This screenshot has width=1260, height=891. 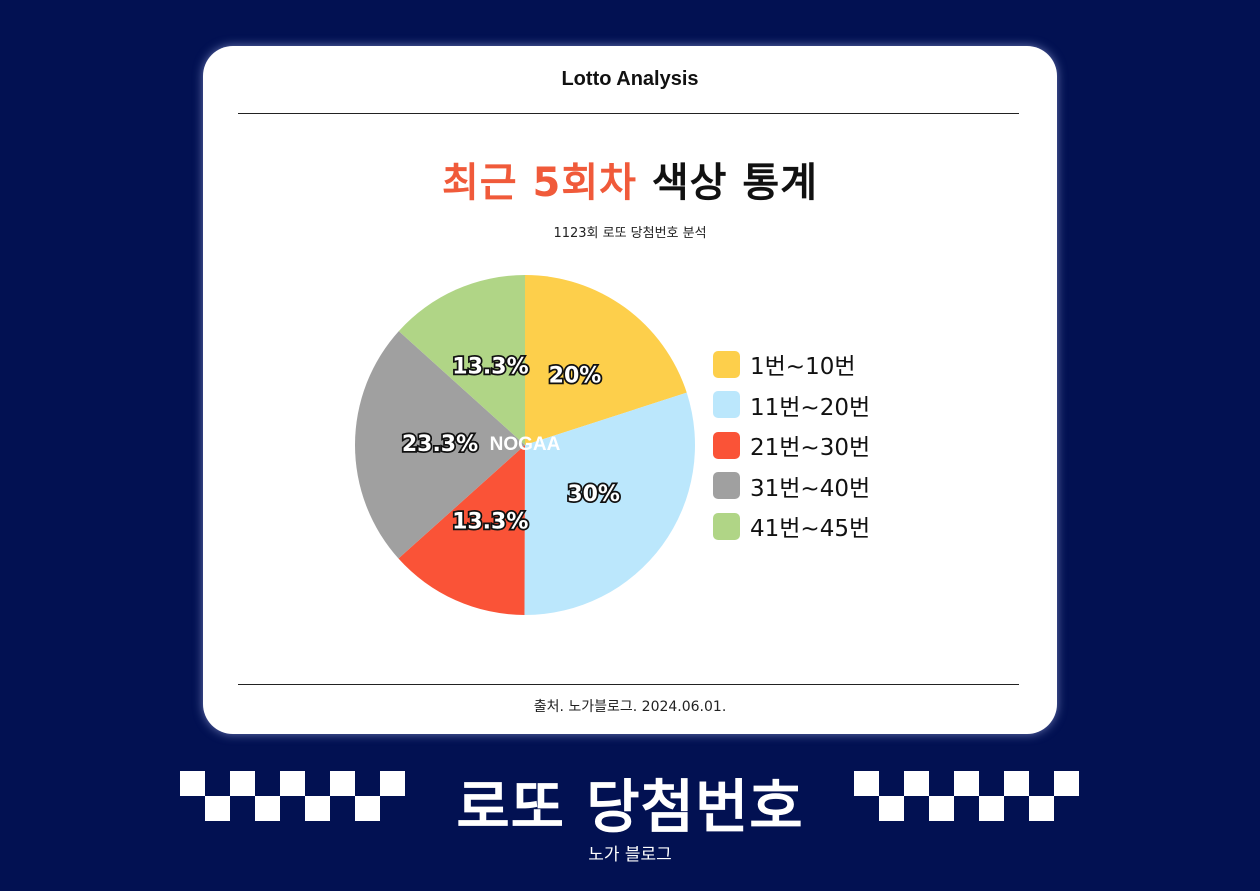 I want to click on slice-value-label-4: 23.3%, so click(x=440, y=444).